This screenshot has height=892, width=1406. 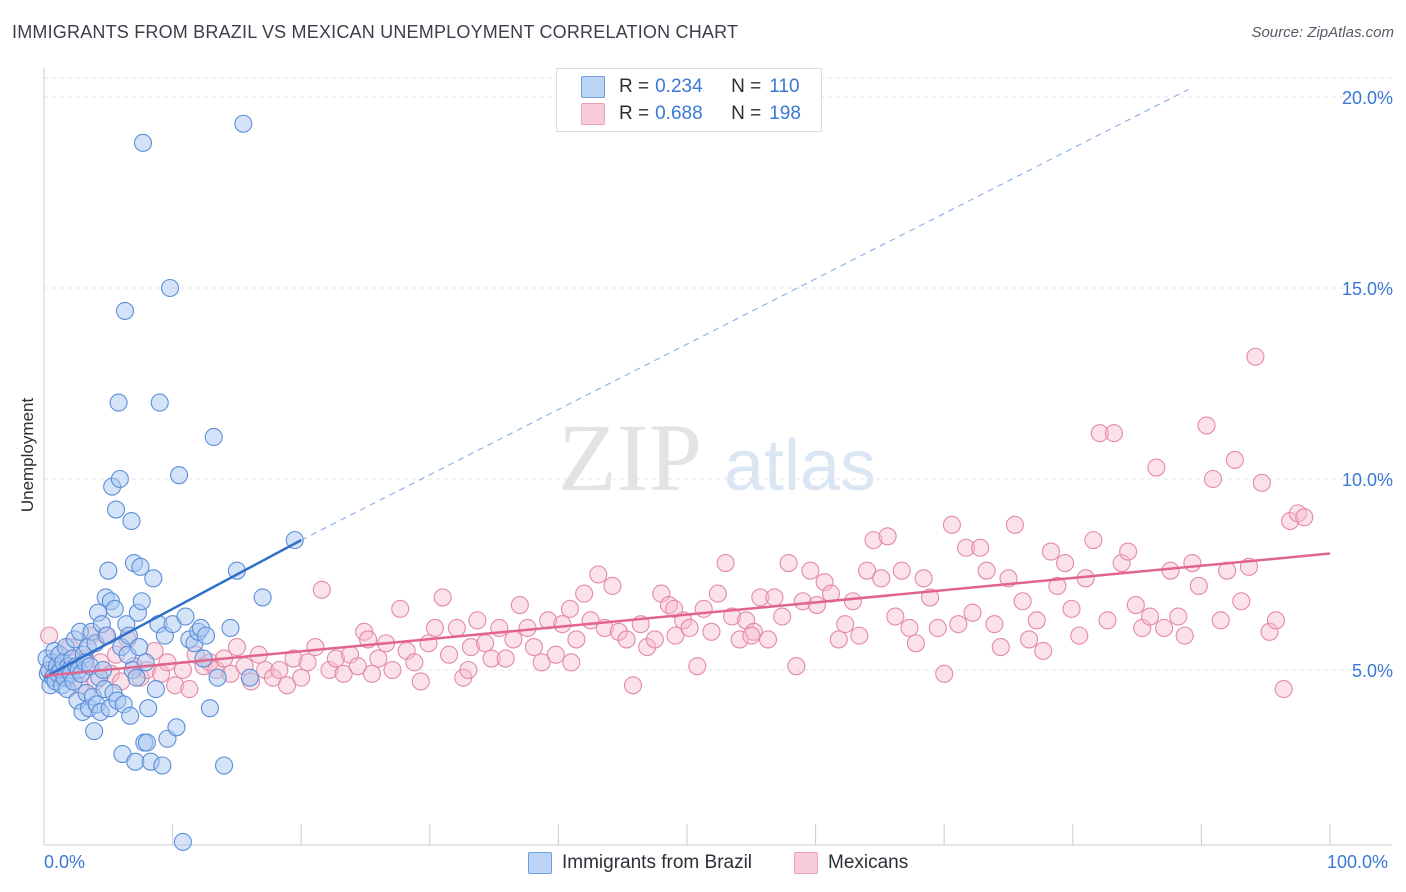 I want to click on n-value: 198, so click(x=785, y=113).